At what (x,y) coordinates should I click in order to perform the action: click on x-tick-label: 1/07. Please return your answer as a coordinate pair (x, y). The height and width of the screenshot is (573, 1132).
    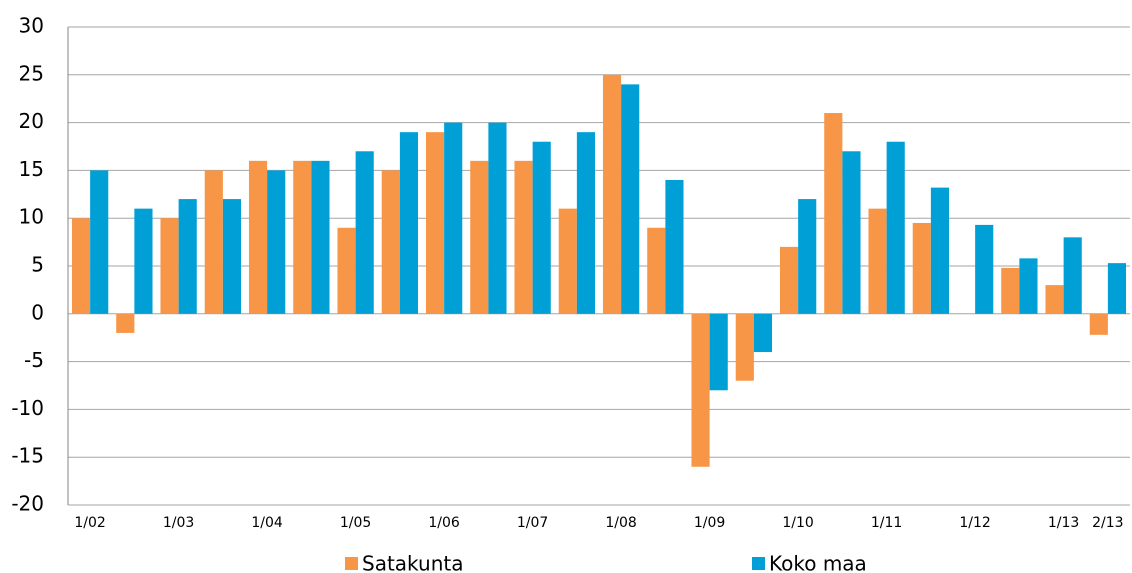
    Looking at the image, I should click on (532, 523).